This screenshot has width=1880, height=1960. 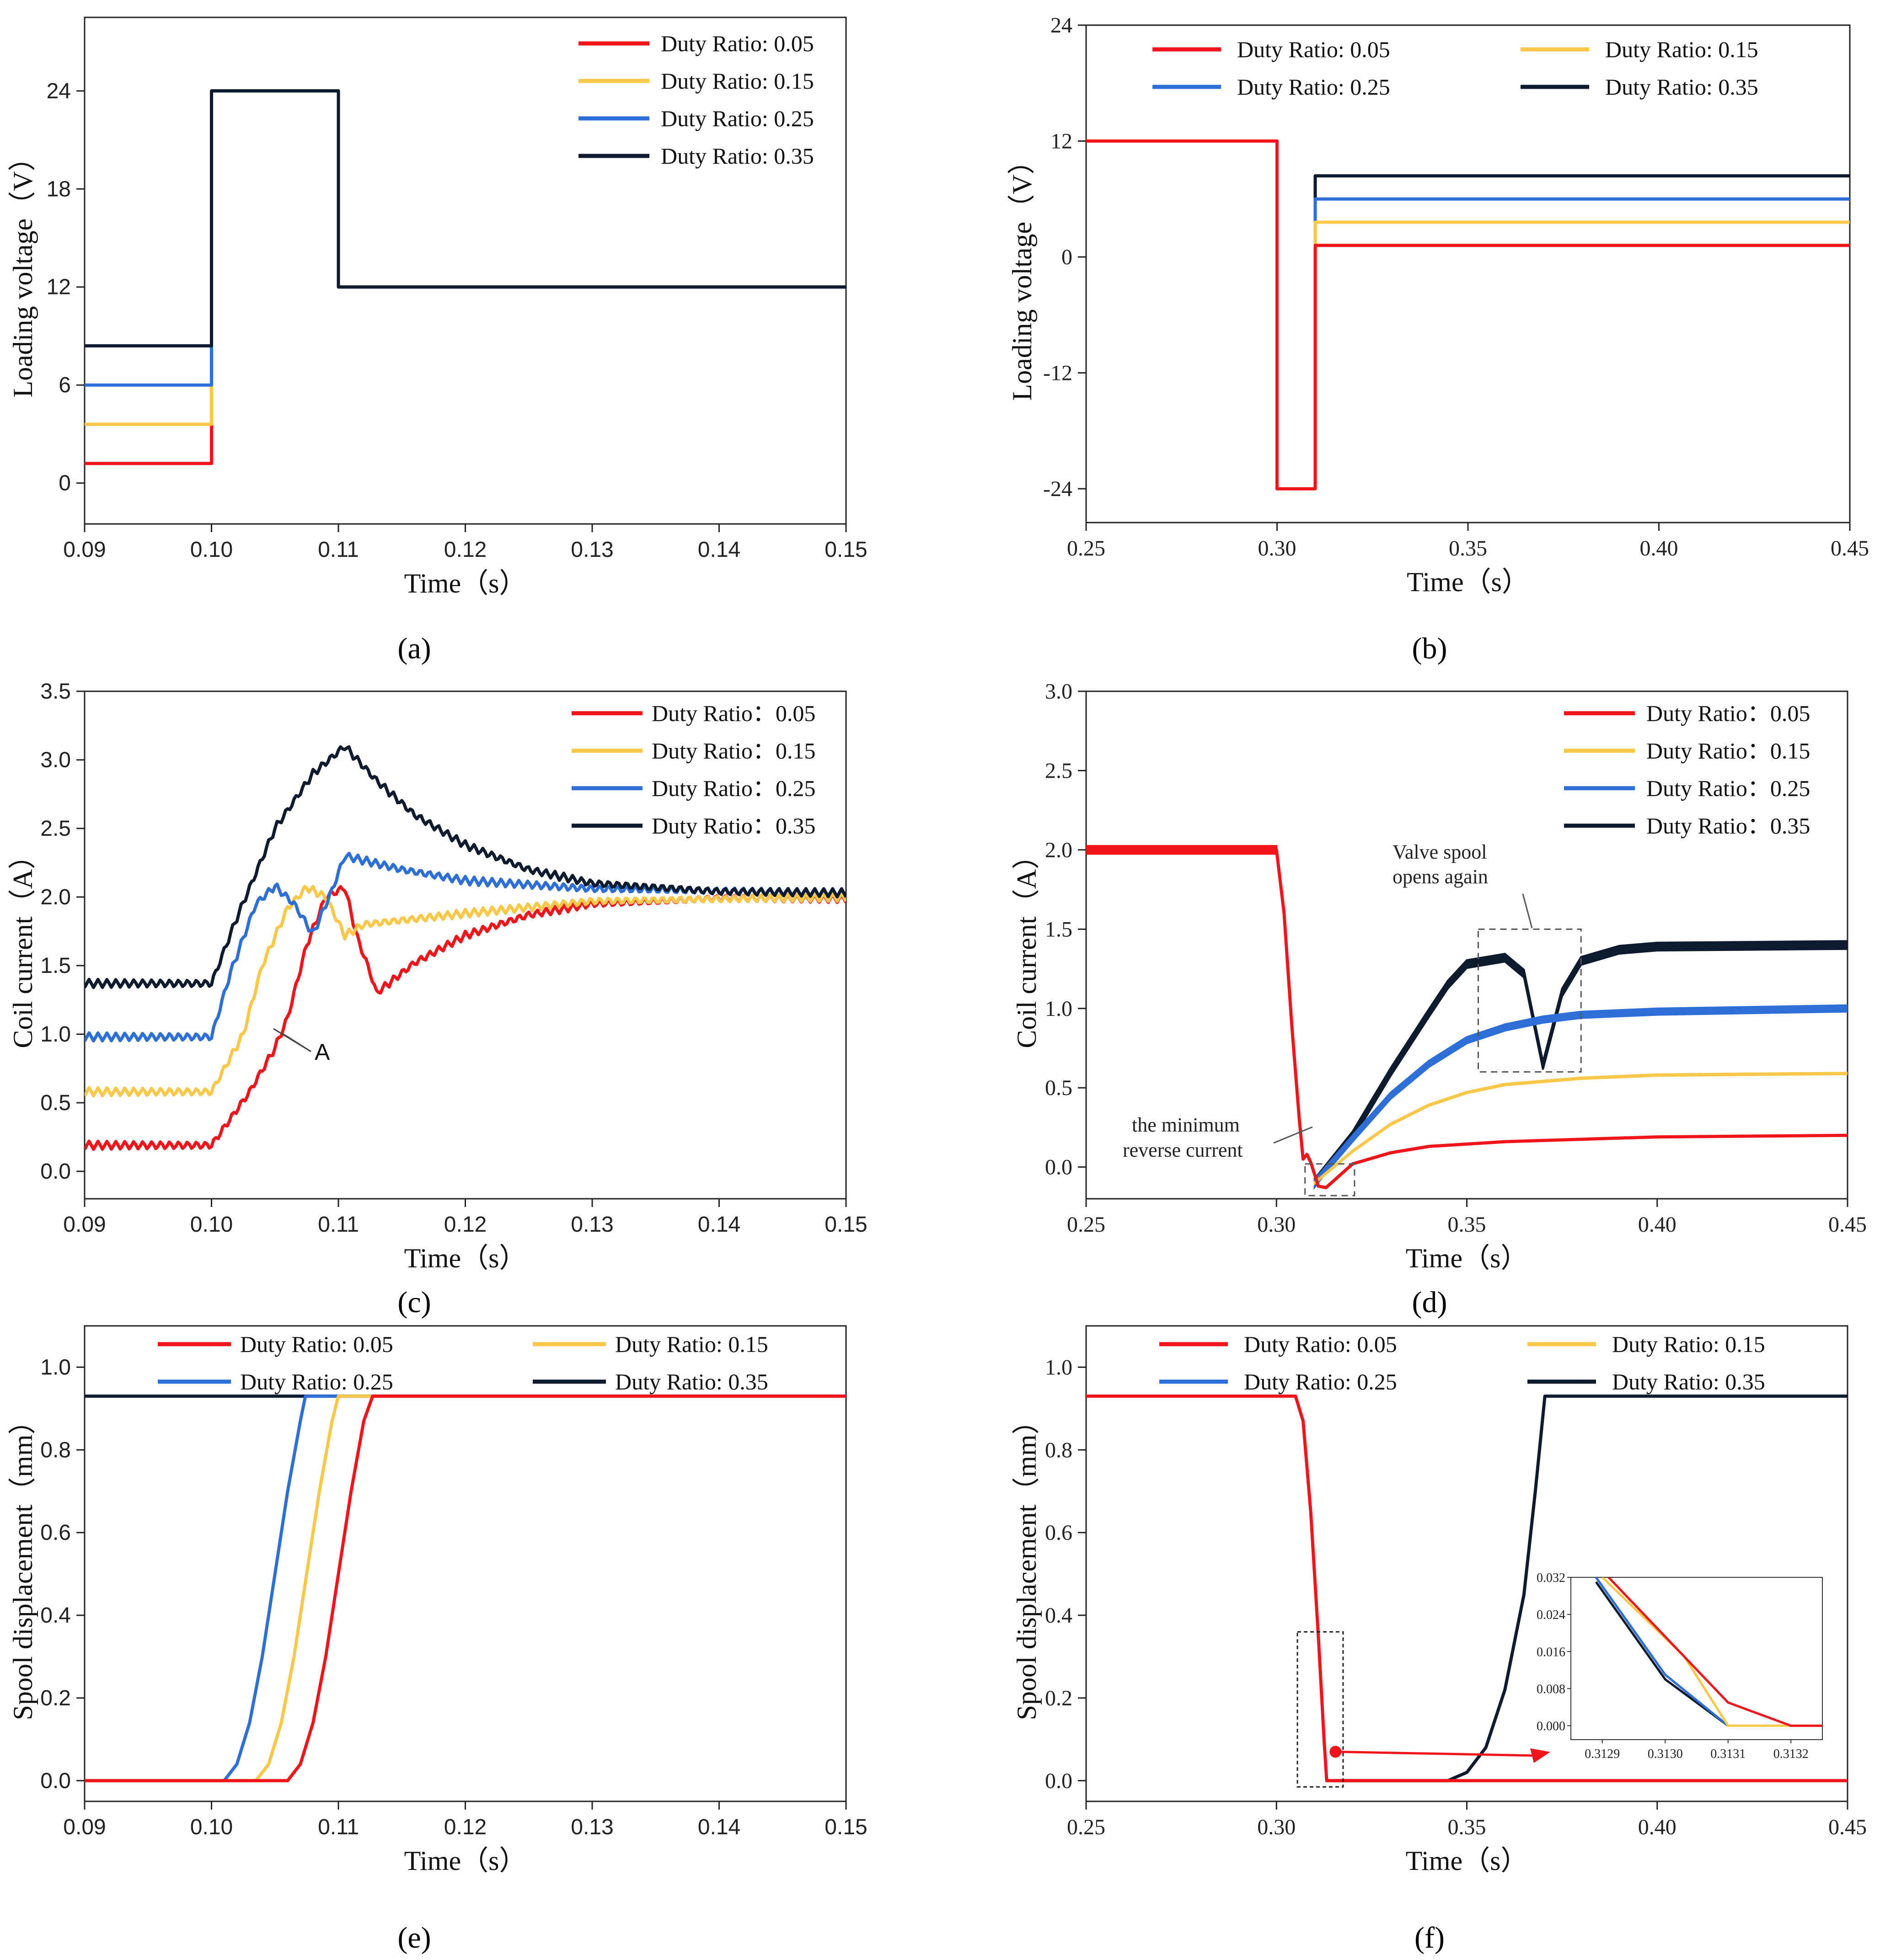 What do you see at coordinates (414, 648) in the screenshot?
I see `caption-a: (a)` at bounding box center [414, 648].